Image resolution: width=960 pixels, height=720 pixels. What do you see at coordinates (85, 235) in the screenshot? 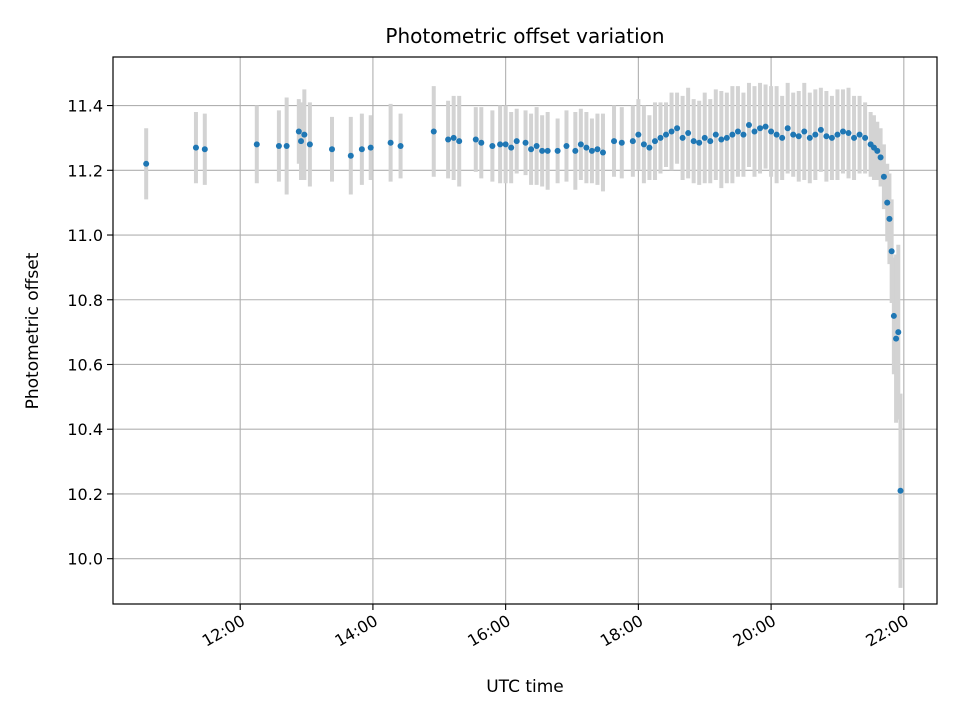
I see `y-tick-label: 11.0` at bounding box center [85, 235].